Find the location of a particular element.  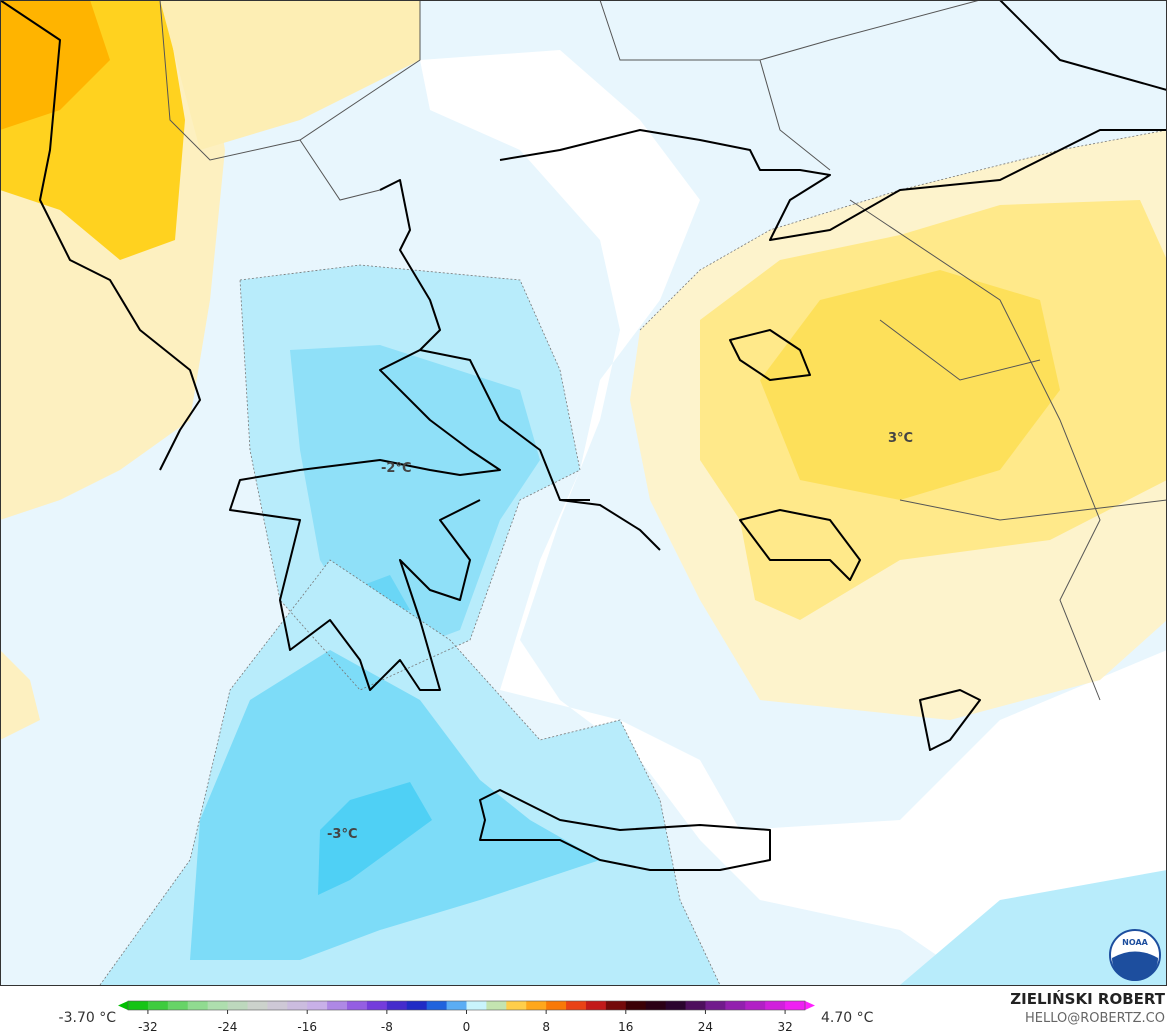

contour-label: -2°C is located at coordinates (396, 468).